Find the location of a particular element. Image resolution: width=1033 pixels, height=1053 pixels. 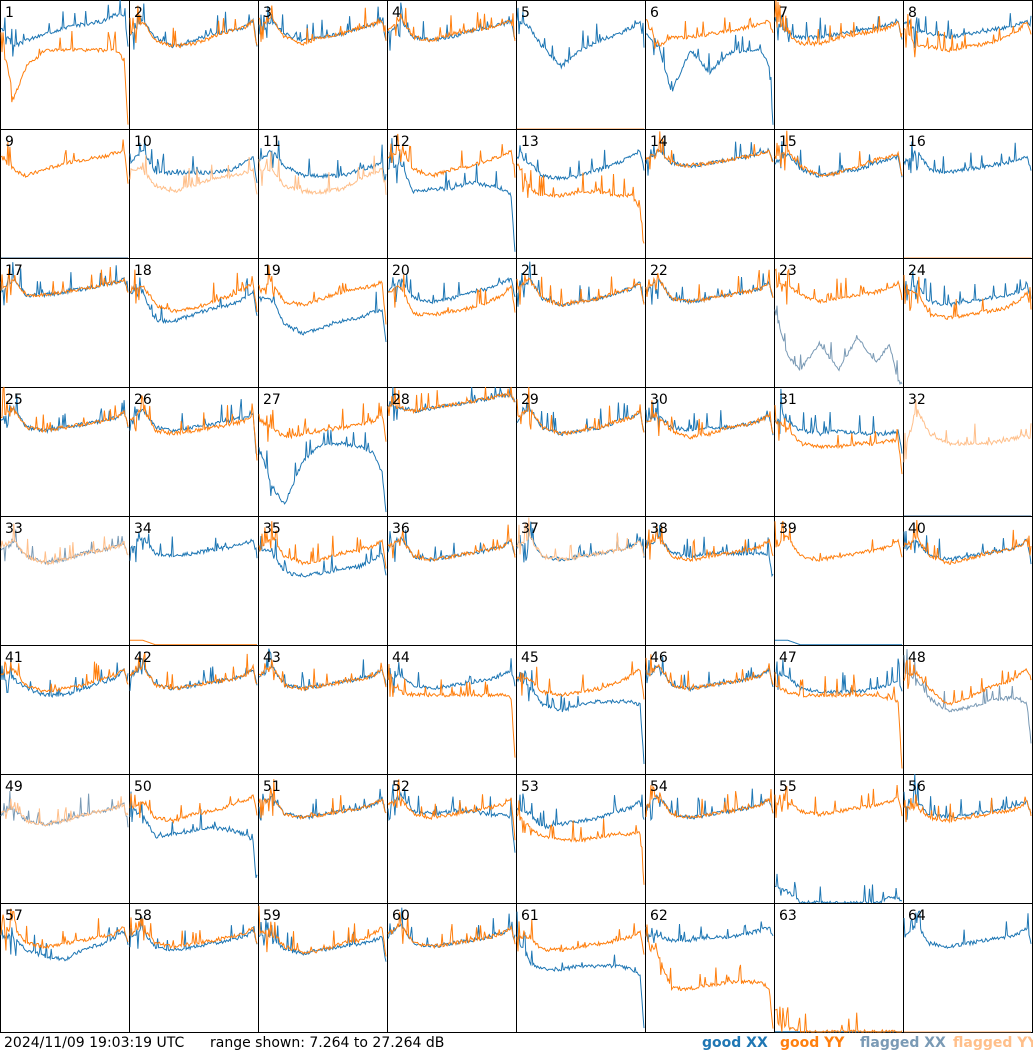

panel-label: 15 is located at coordinates (788, 142).